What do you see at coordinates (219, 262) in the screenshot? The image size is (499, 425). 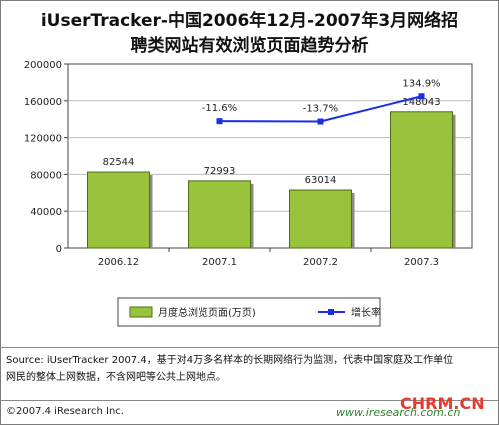 I see `x-tick-label: 2007.1` at bounding box center [219, 262].